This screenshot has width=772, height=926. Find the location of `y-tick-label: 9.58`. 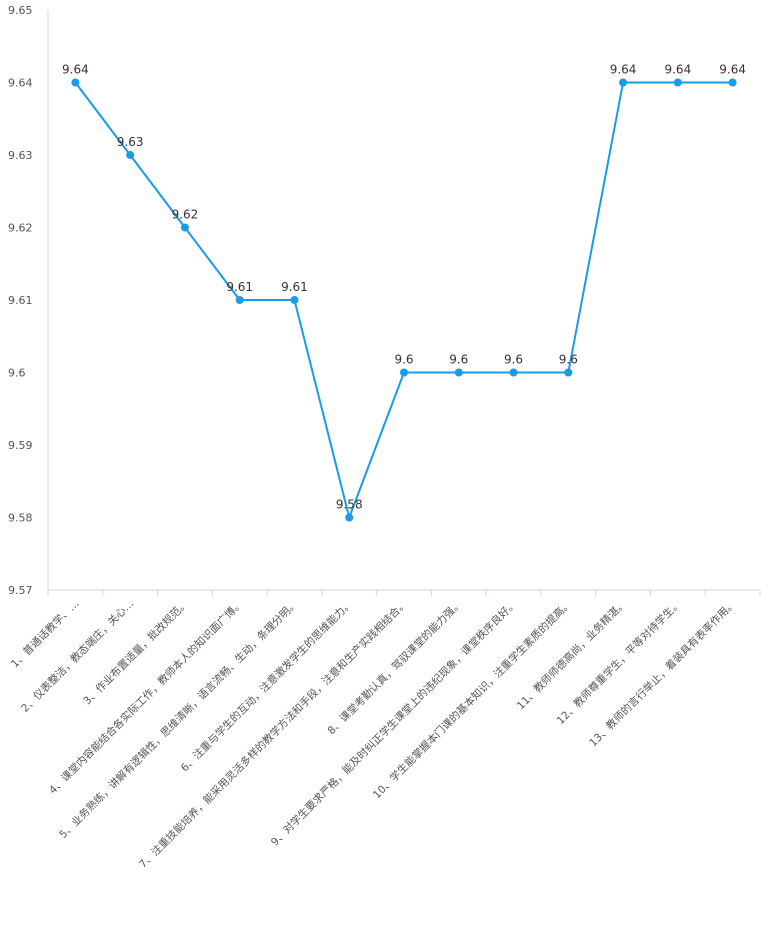

y-tick-label: 9.58 is located at coordinates (20, 518).